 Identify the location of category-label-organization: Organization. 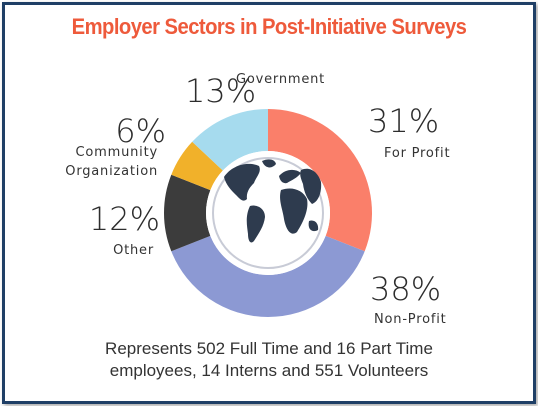
(111, 171).